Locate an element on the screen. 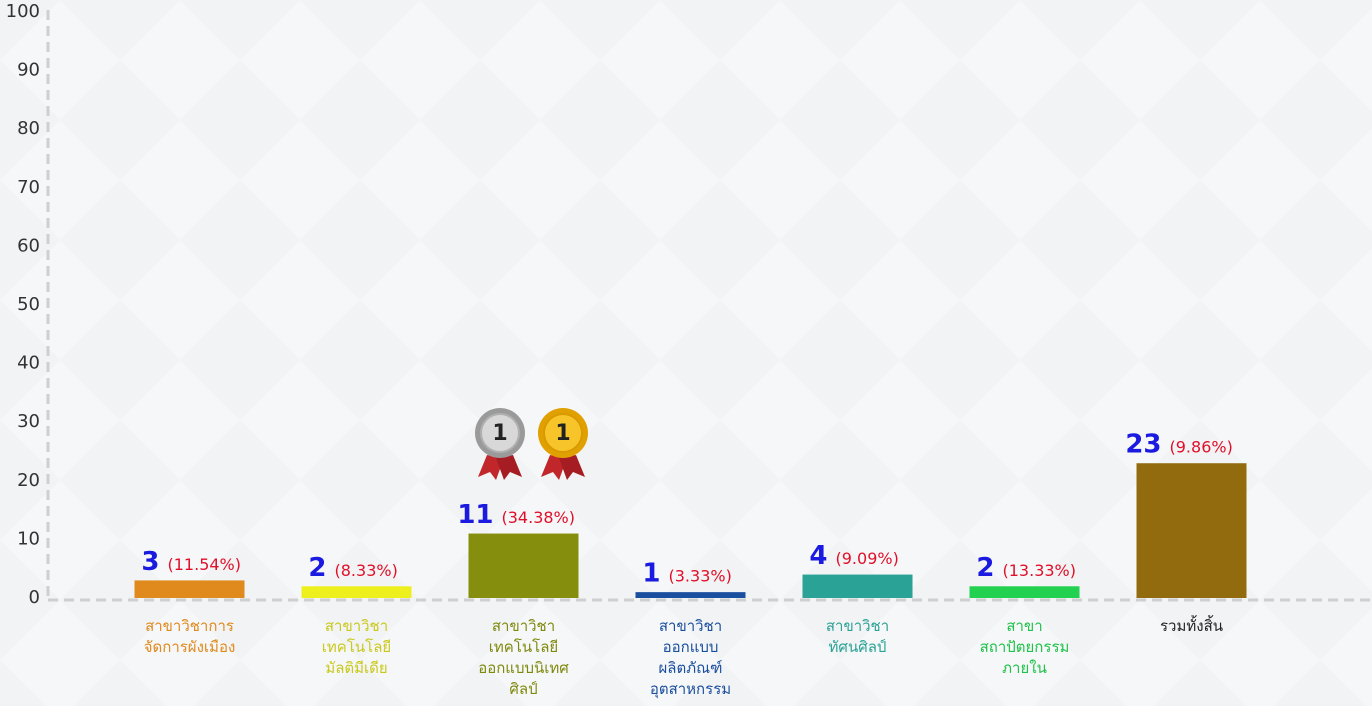  y-tick-label: 30 is located at coordinates (28, 421).